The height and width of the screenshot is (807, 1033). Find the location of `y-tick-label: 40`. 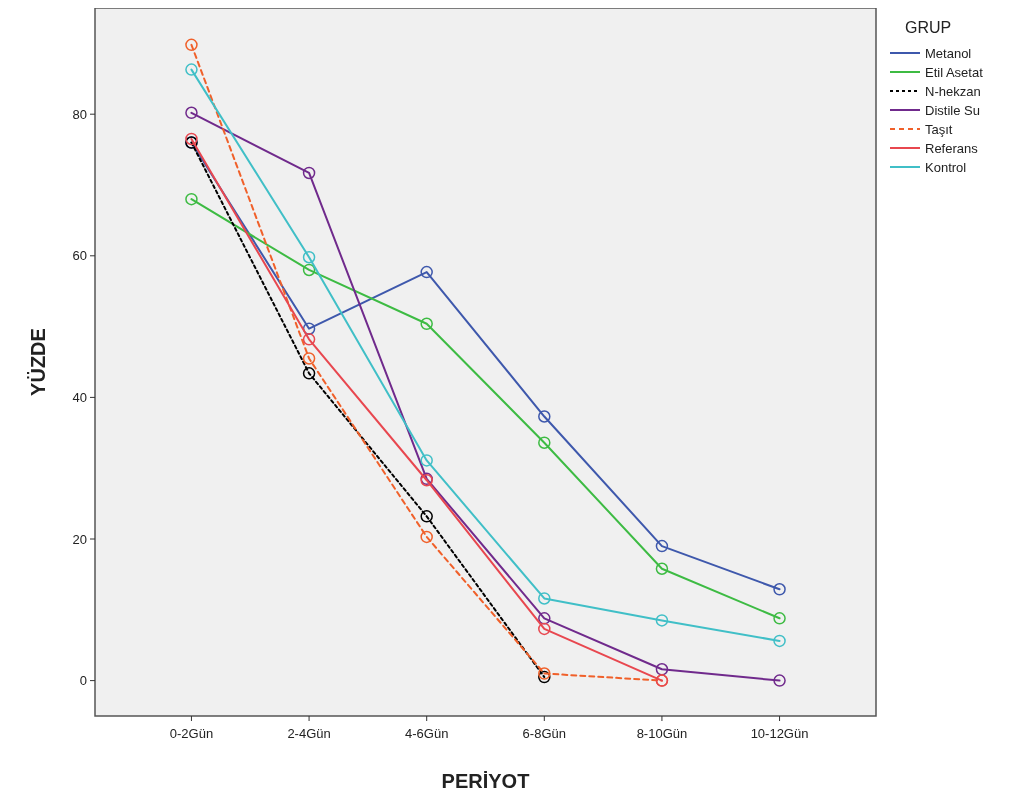

y-tick-label: 40 is located at coordinates (79, 397).